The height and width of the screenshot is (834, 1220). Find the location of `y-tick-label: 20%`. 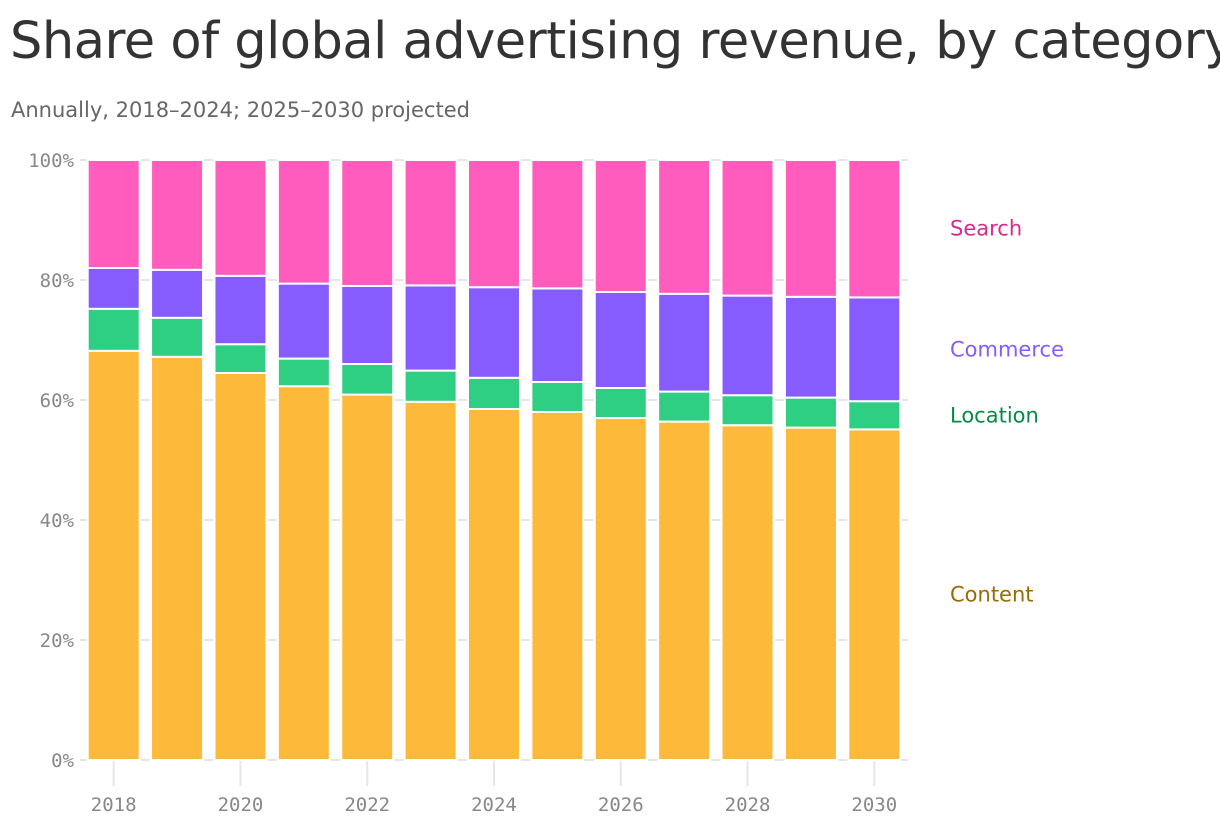

y-tick-label: 20% is located at coordinates (57, 641).